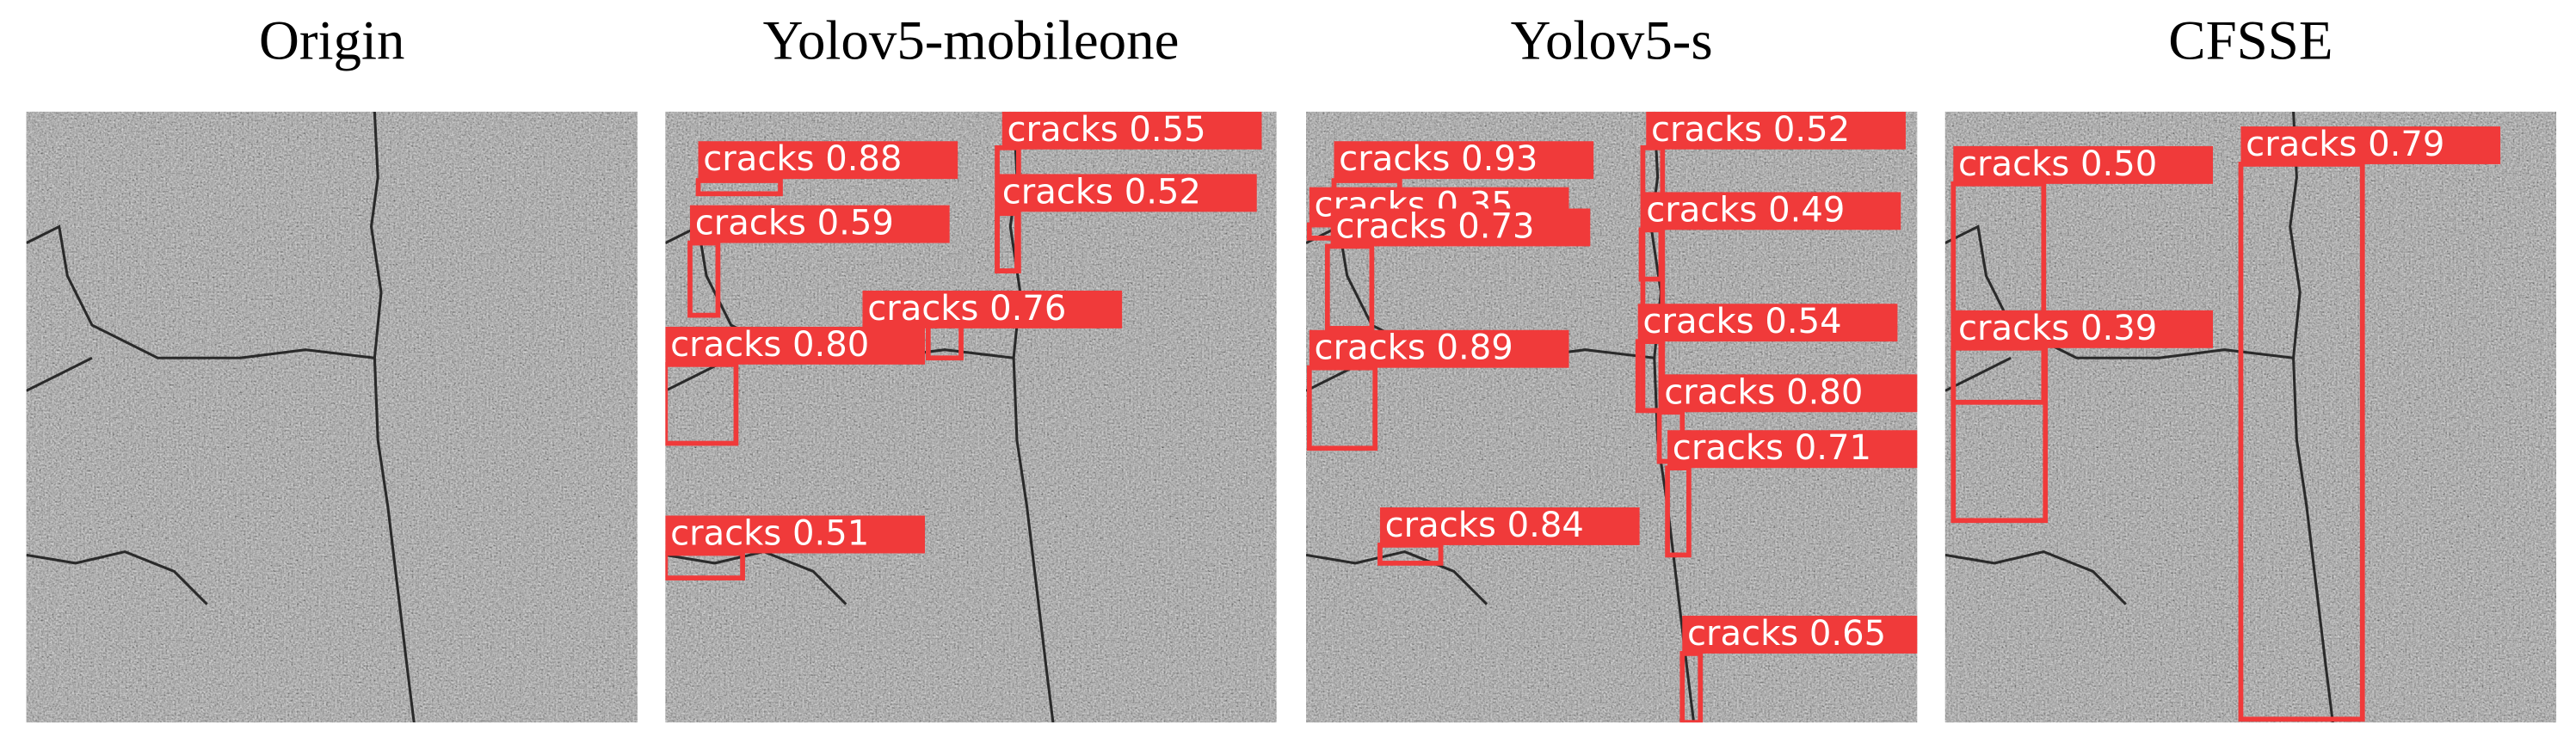 This screenshot has height=743, width=2576. What do you see at coordinates (1485, 525) in the screenshot?
I see `detection-label: cracks 0.84` at bounding box center [1485, 525].